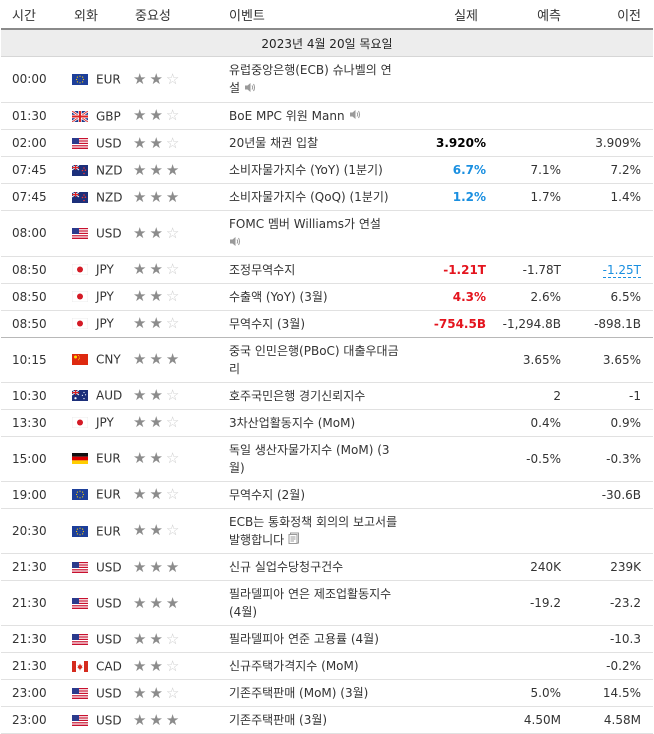 The height and width of the screenshot is (734, 654). I want to click on jp-flag-icon, so click(80, 423).